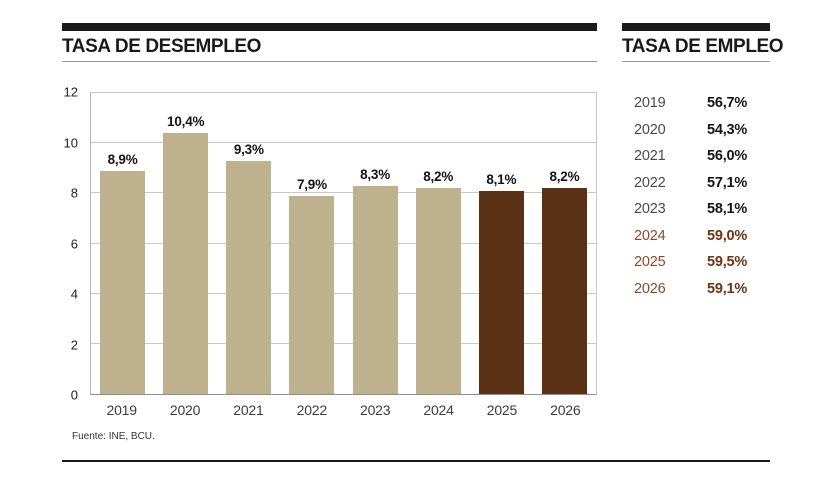 This screenshot has width=833, height=477. I want to click on y-tick-label: 10, so click(70, 142).